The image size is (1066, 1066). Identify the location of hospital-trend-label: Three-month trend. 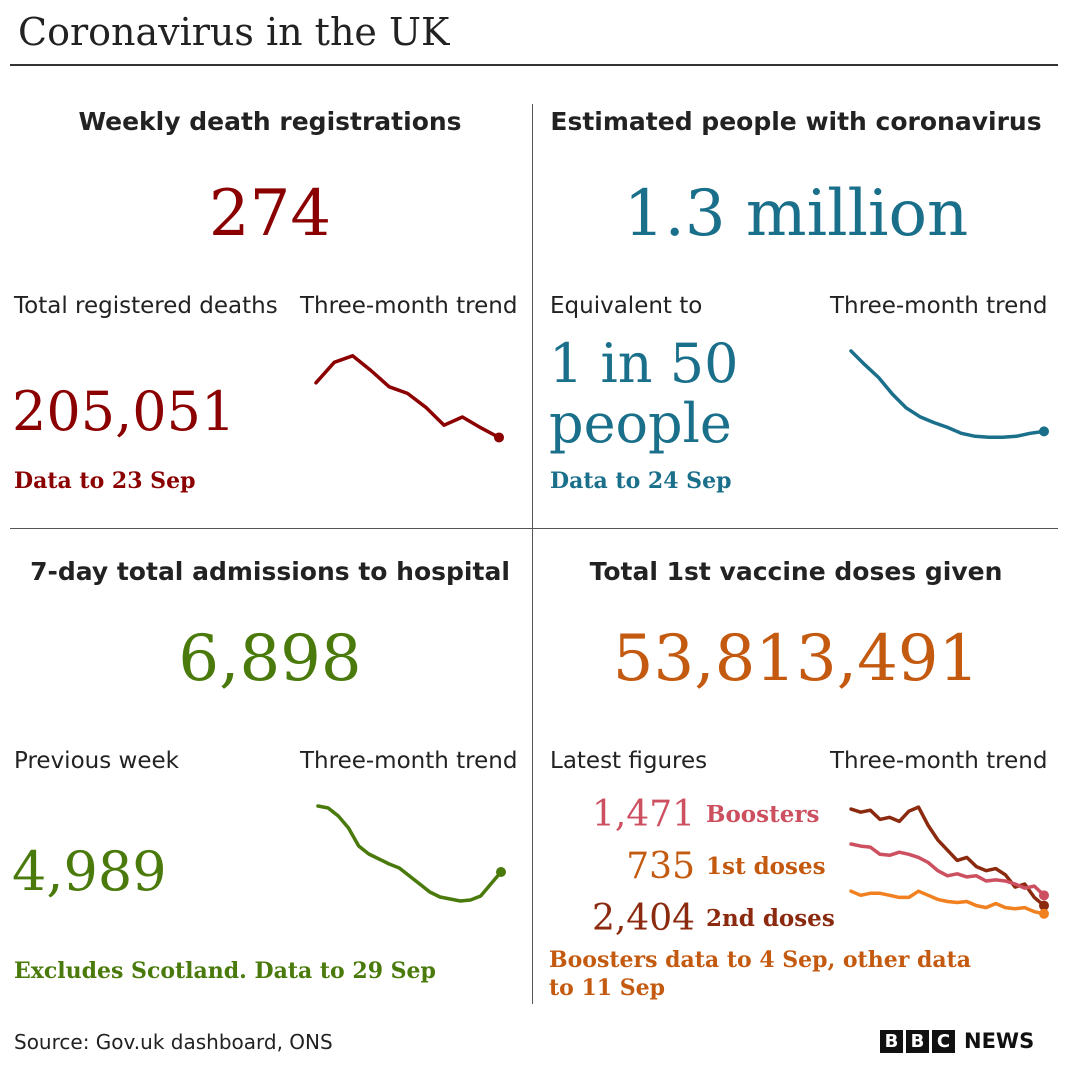
(409, 761).